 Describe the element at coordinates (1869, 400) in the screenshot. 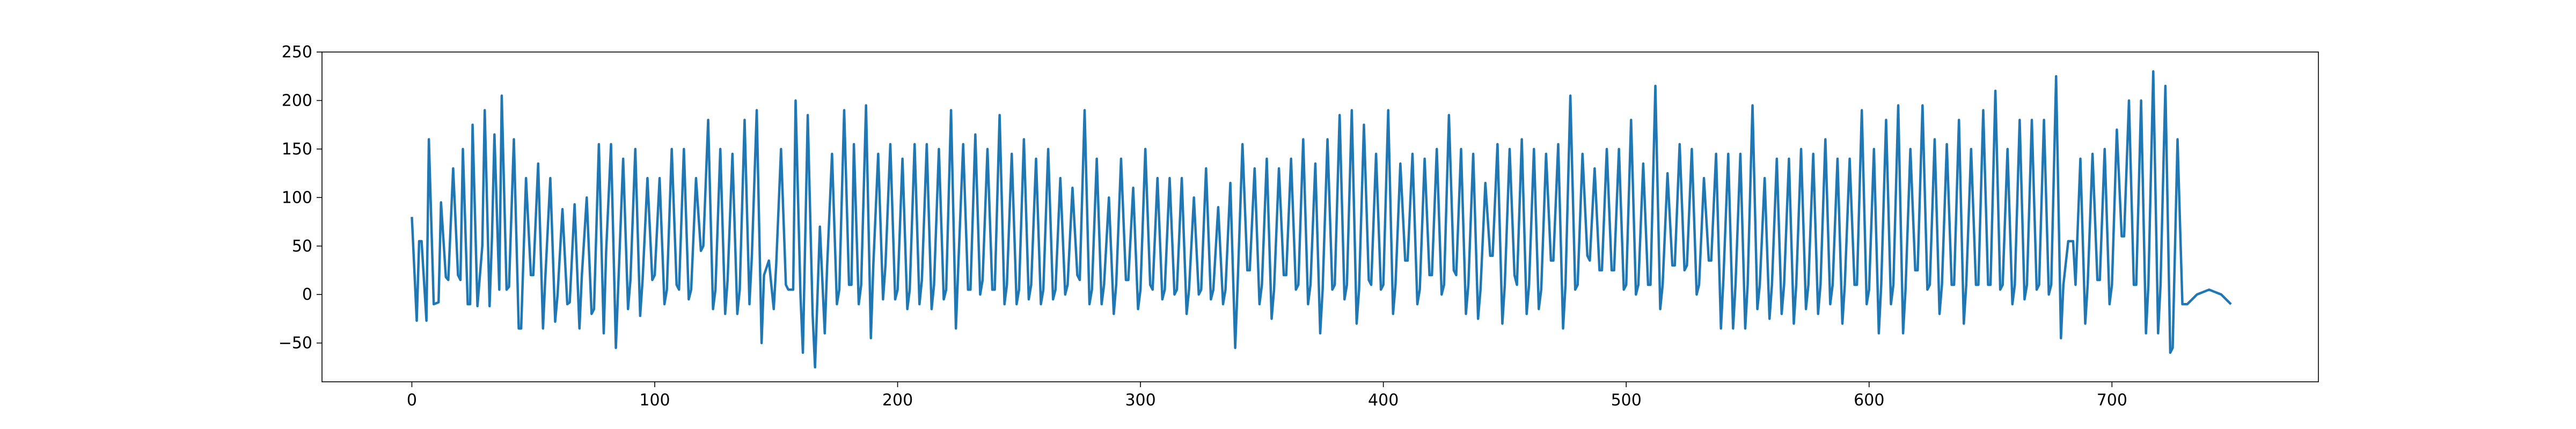

I see `x-tick-label: 600` at that location.